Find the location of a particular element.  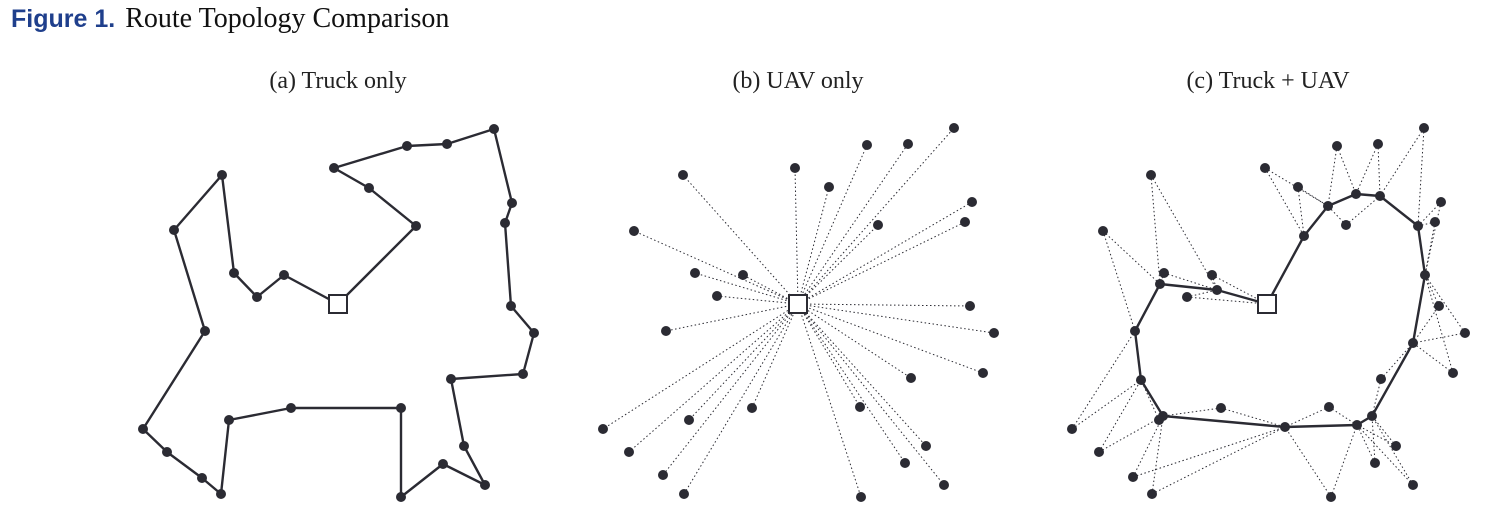

truck-route is located at coordinates (1280, 310).